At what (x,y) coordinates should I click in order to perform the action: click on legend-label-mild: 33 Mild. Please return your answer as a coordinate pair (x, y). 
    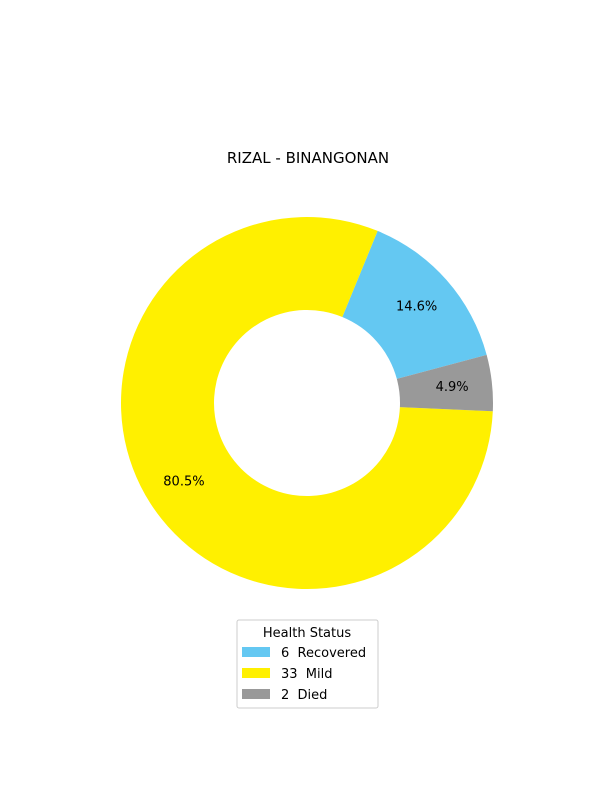
    Looking at the image, I should click on (307, 674).